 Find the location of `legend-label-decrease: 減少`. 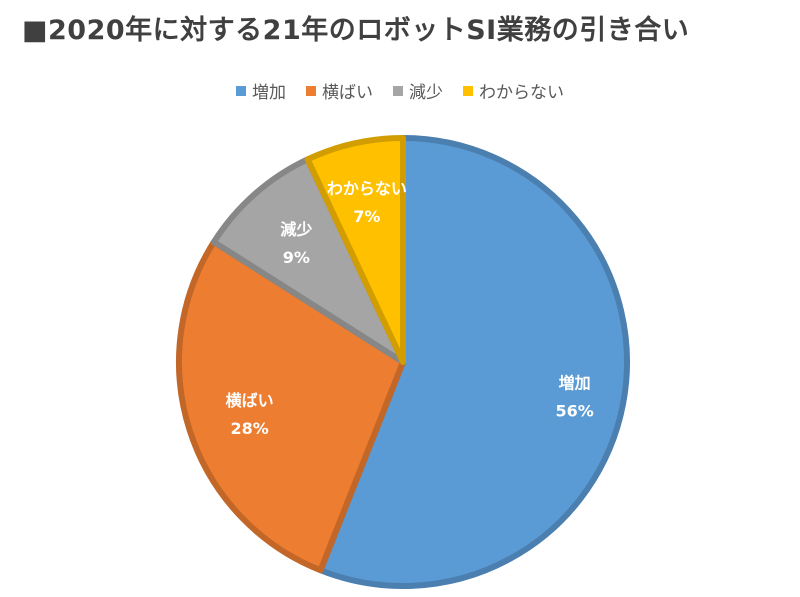

legend-label-decrease: 減少 is located at coordinates (426, 93).